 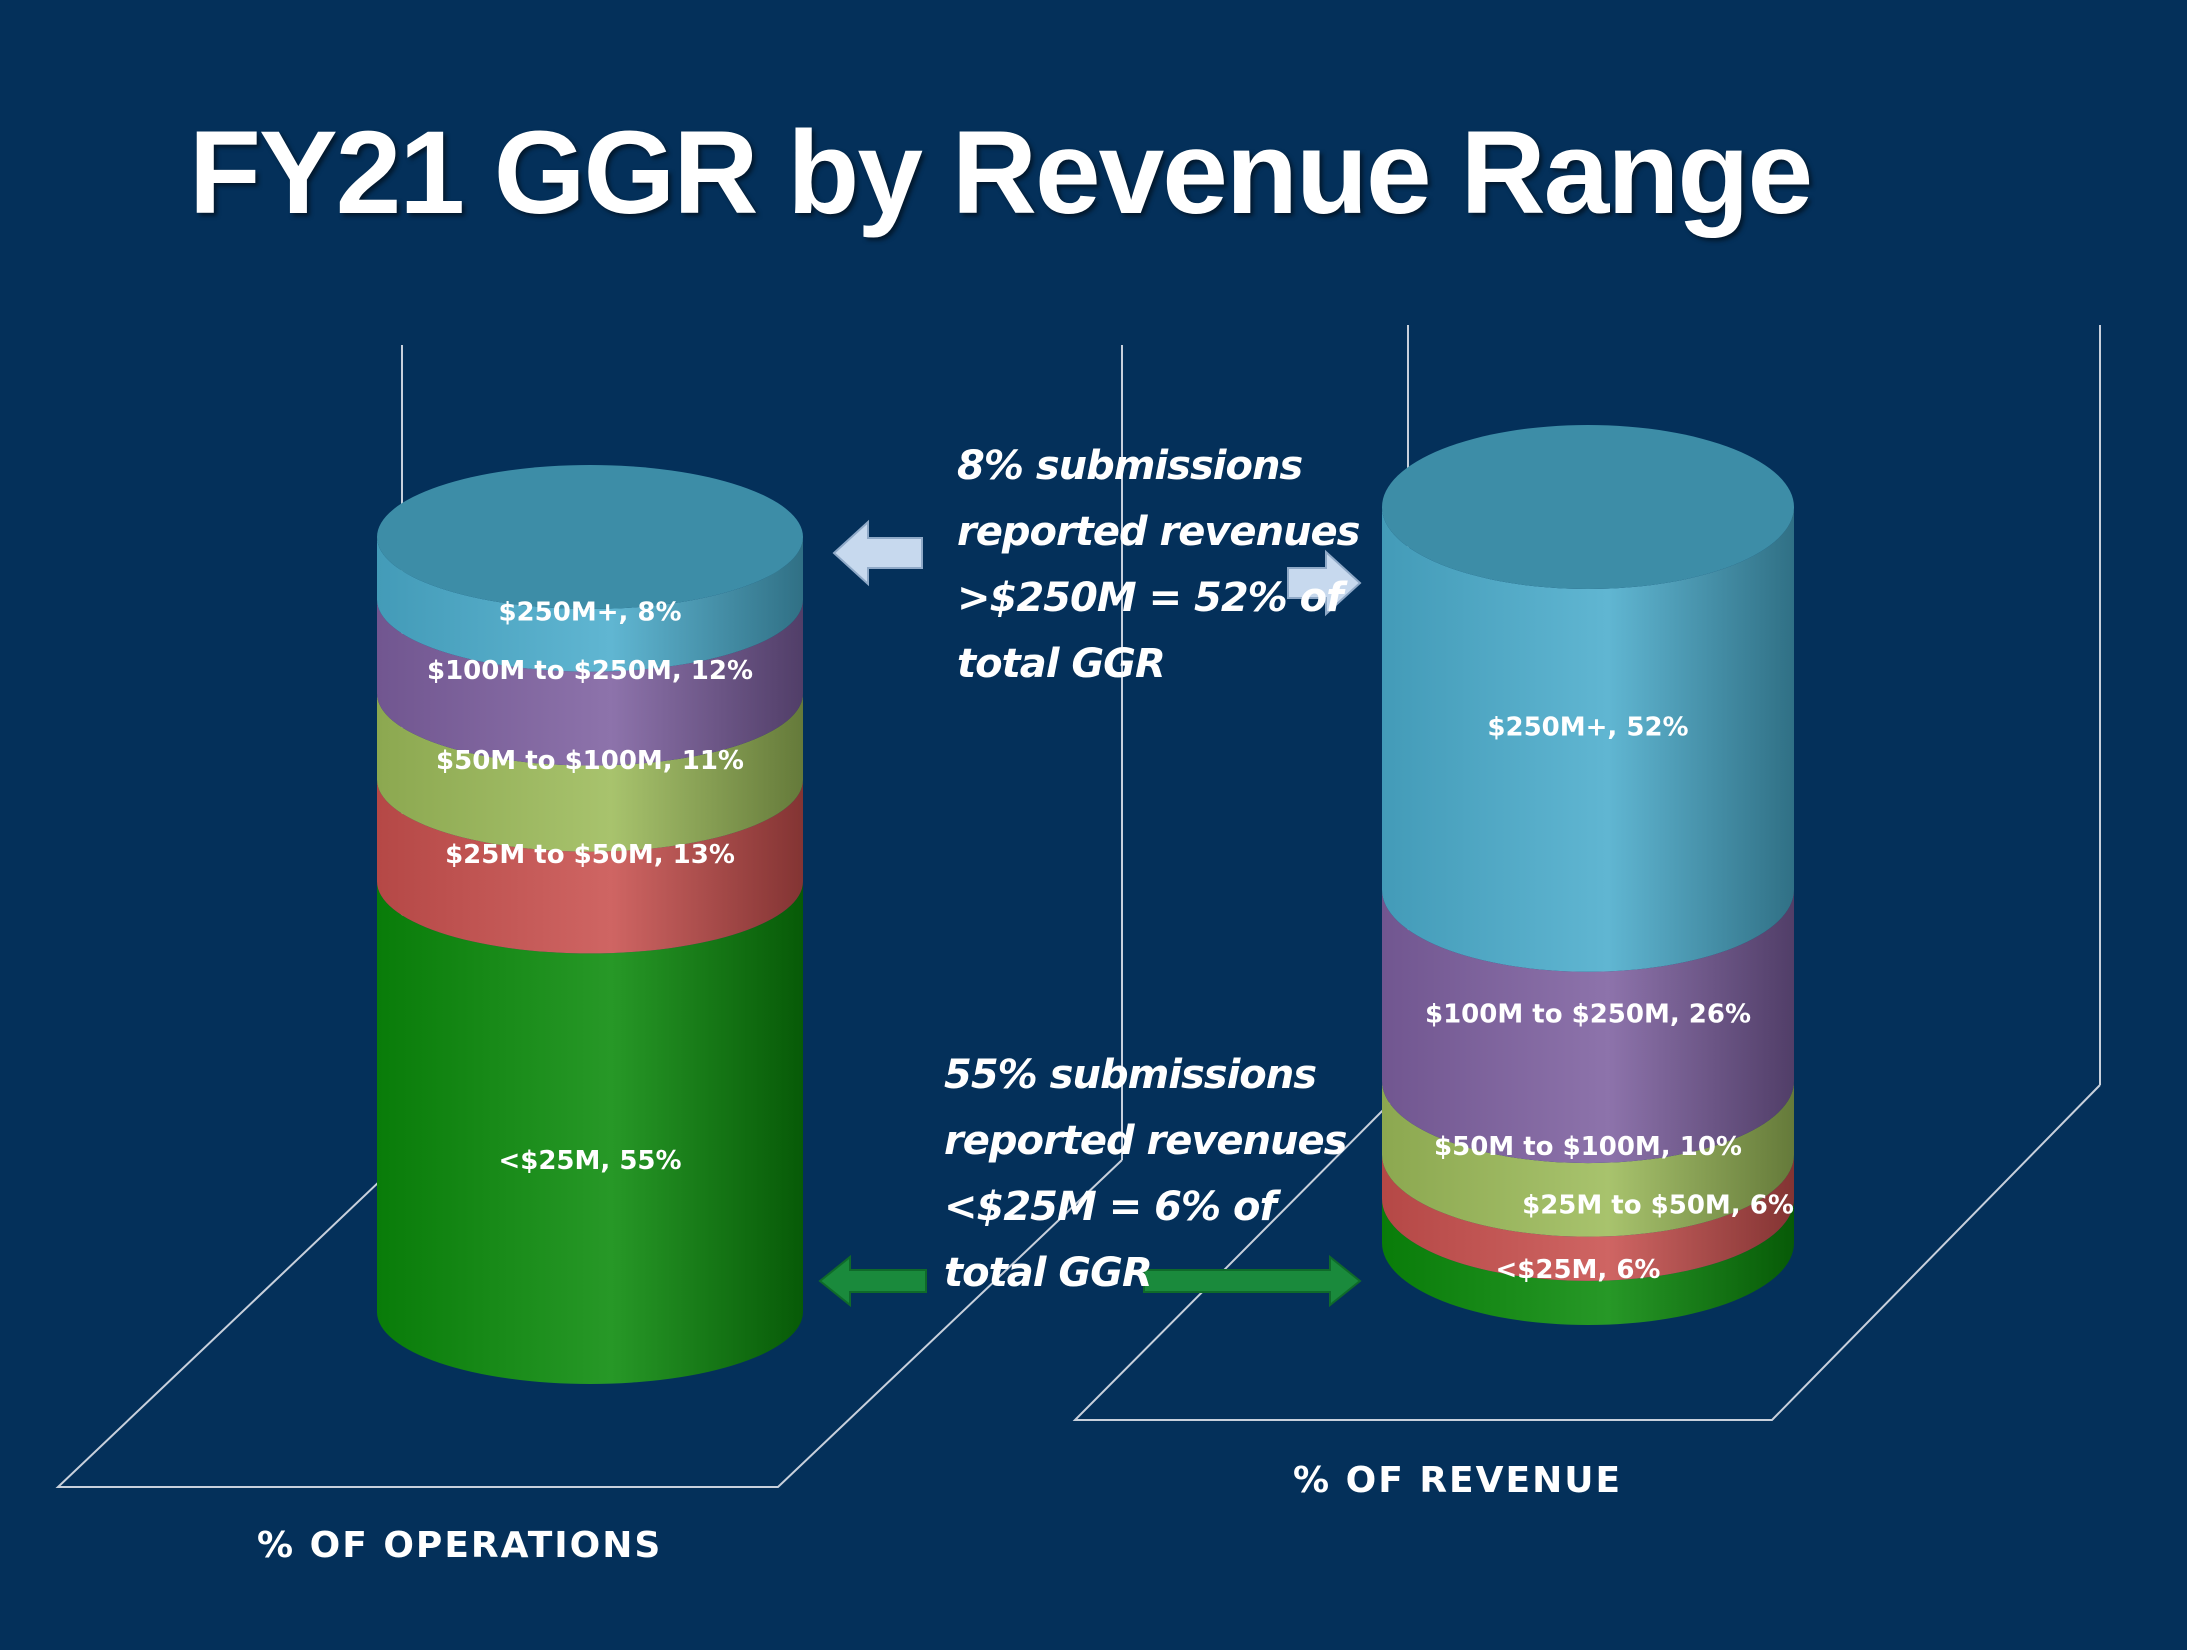 What do you see at coordinates (1658, 1206) in the screenshot?
I see `data-label-25m-50m-1: $25M to $50M, 6%` at bounding box center [1658, 1206].